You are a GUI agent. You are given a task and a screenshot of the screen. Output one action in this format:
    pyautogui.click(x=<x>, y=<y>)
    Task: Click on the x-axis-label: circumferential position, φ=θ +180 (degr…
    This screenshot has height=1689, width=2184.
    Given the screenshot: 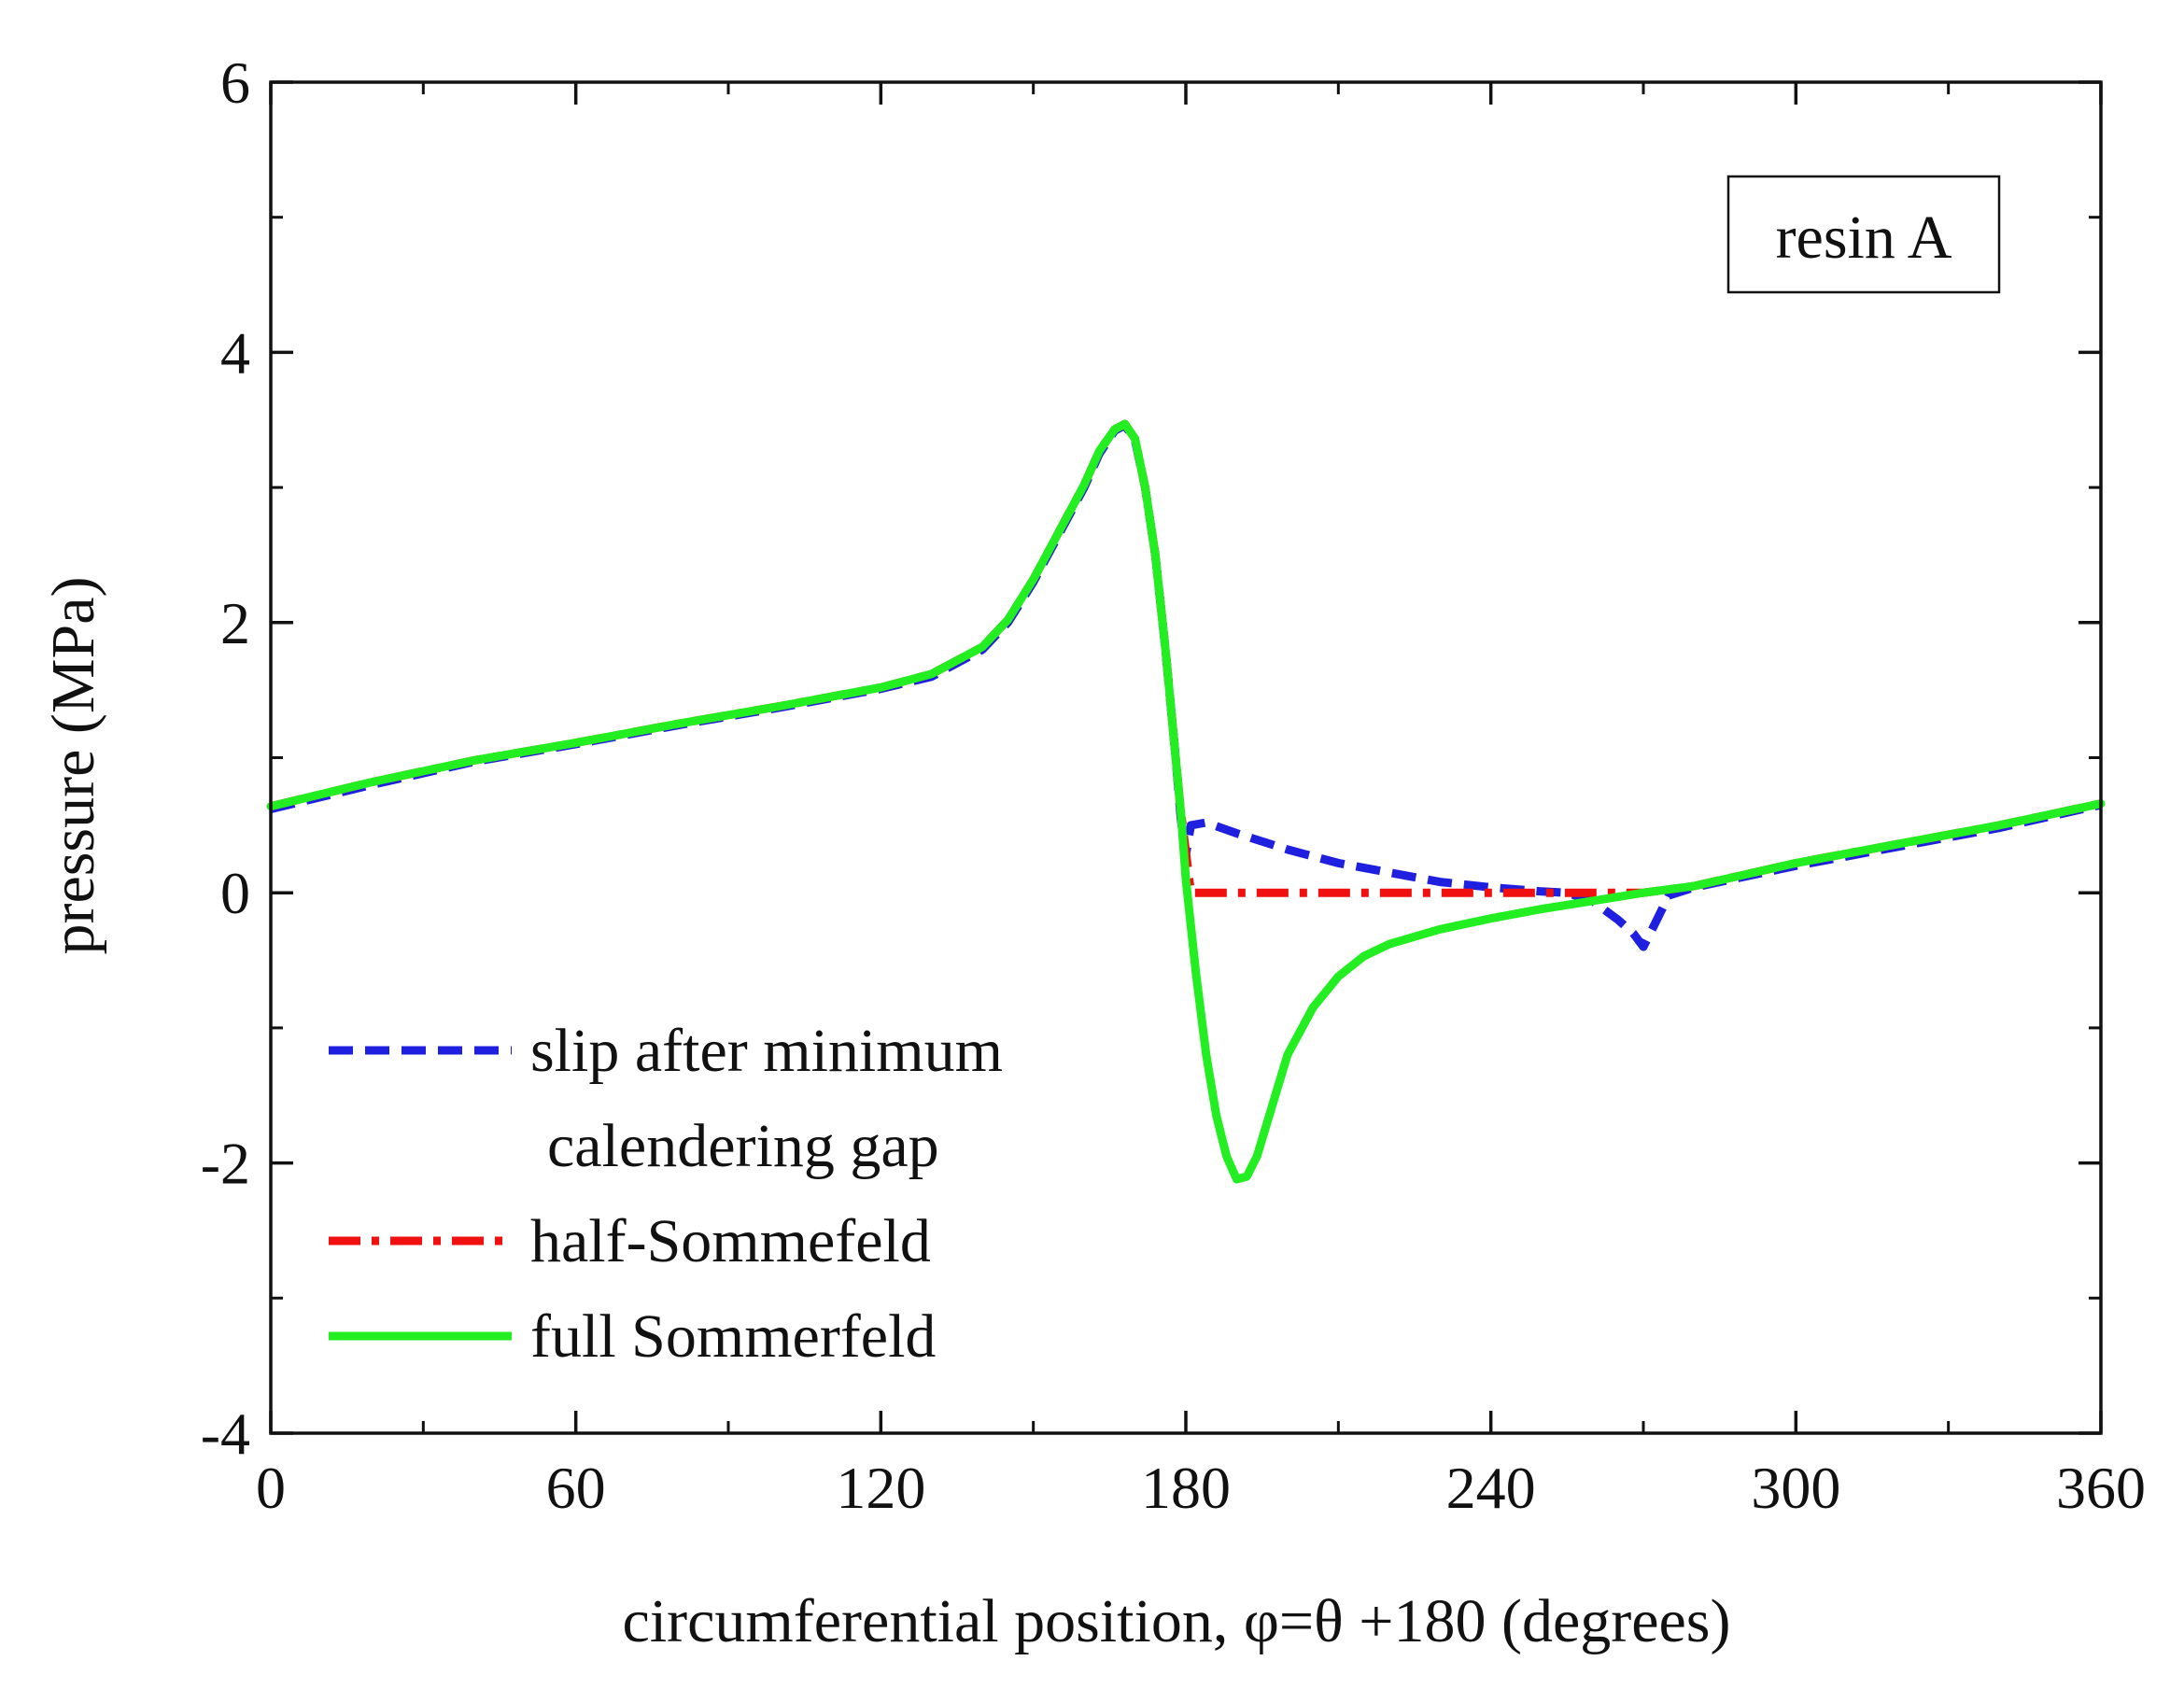 What is the action you would take?
    pyautogui.click(x=1177, y=1621)
    